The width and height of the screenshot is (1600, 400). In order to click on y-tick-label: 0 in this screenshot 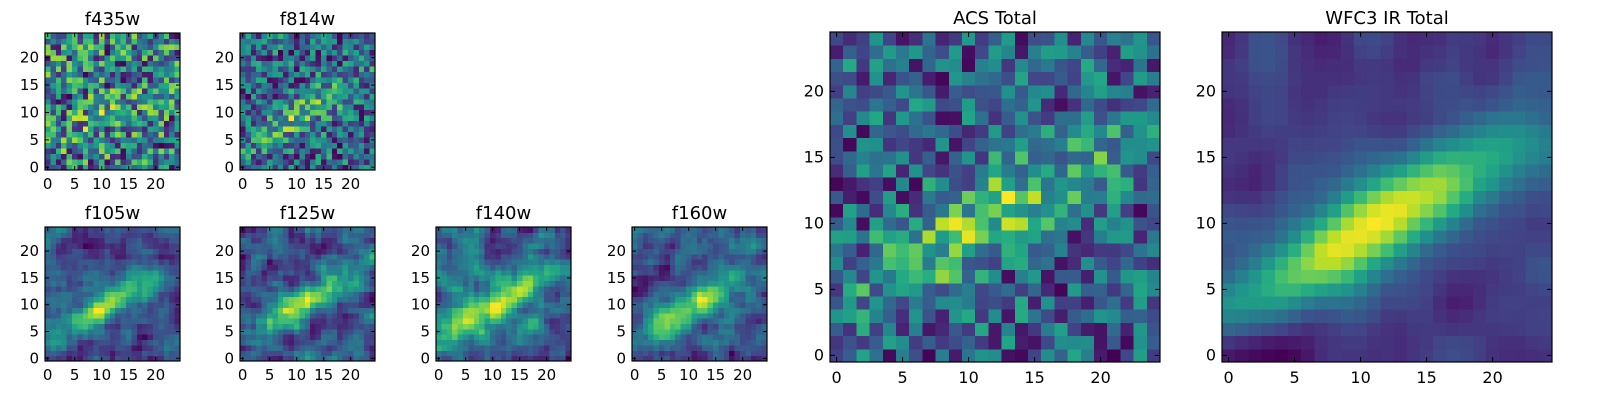, I will do `click(425, 358)`.